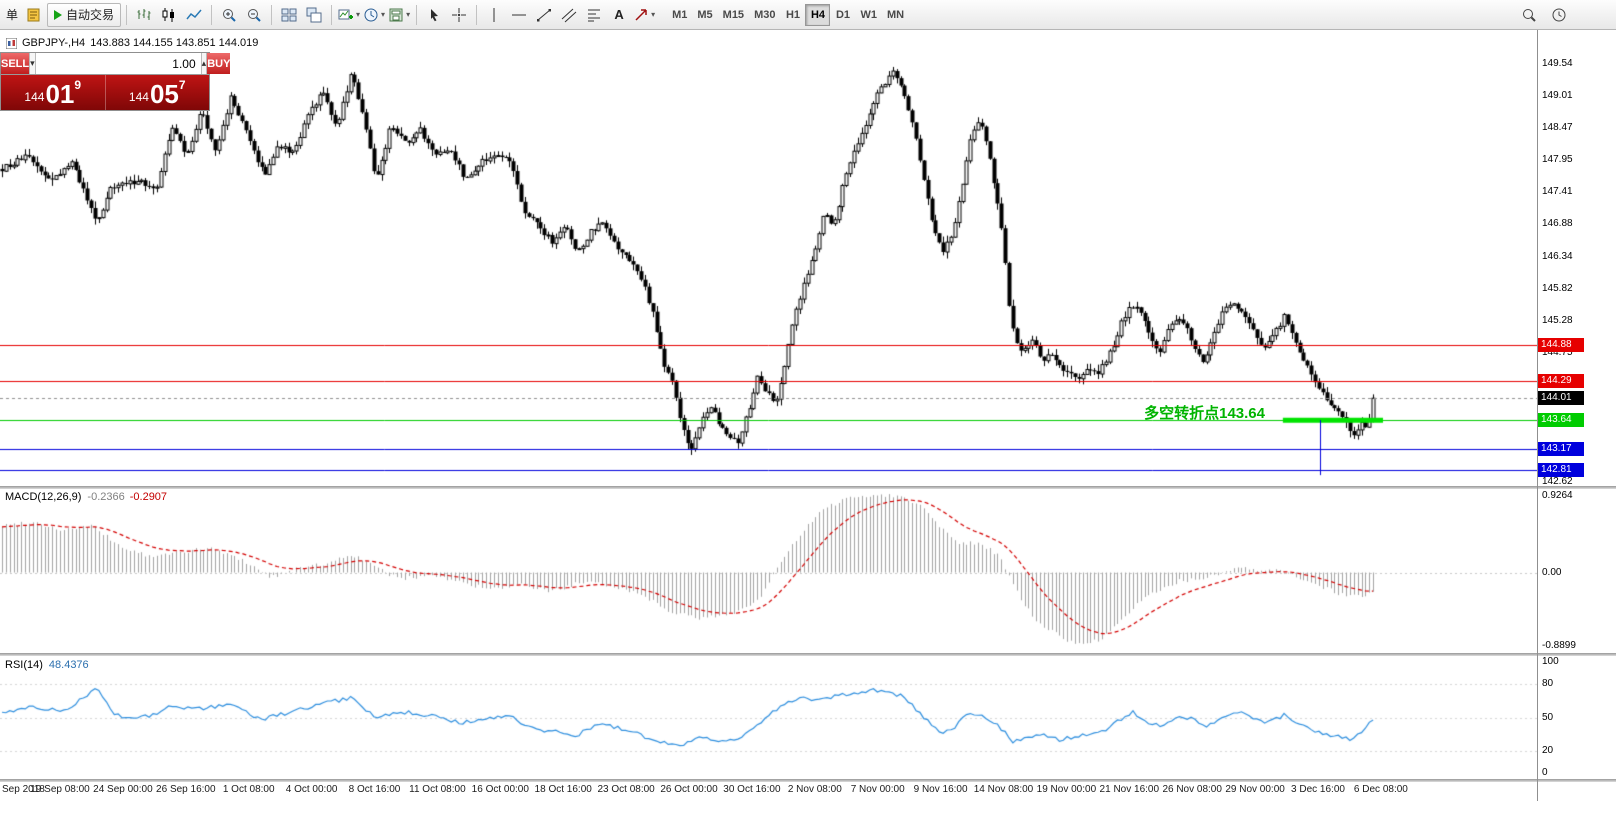  What do you see at coordinates (123, 789) in the screenshot?
I see `time-tick-2: 24 Sep 00:00` at bounding box center [123, 789].